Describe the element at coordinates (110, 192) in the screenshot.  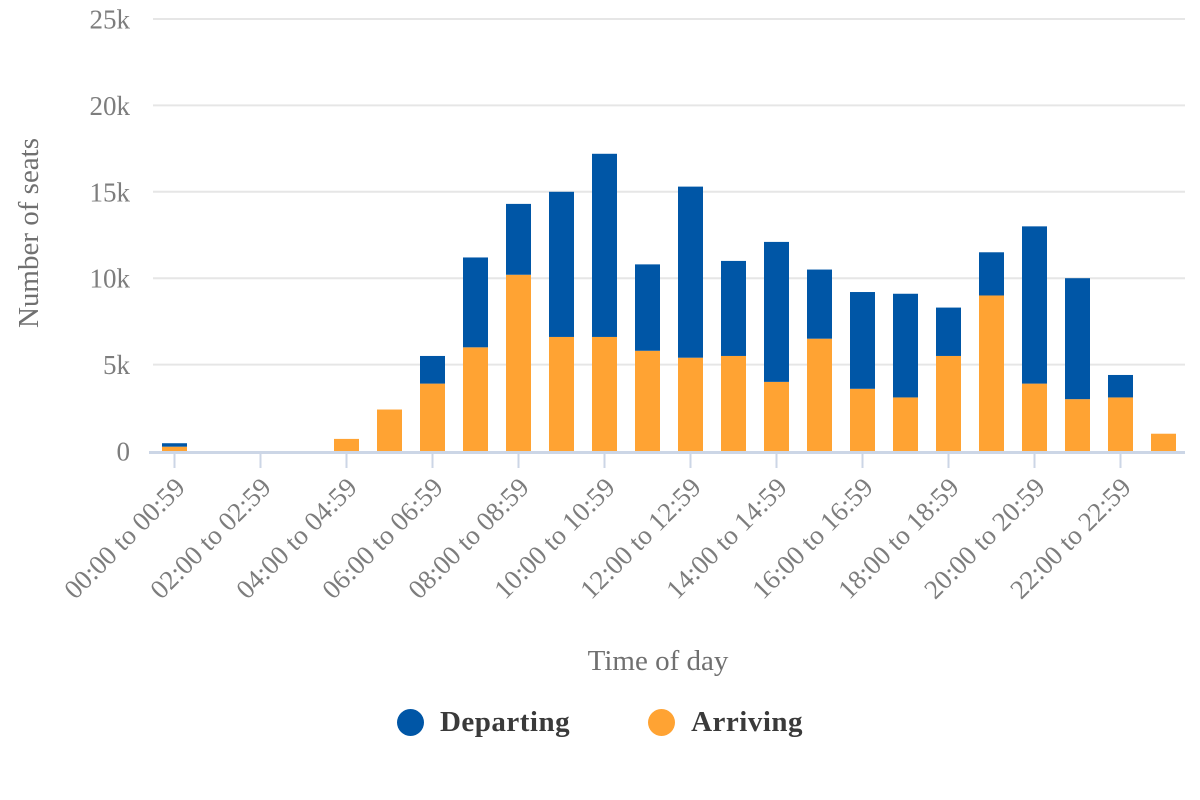
I see `y-tick-label: 15k` at that location.